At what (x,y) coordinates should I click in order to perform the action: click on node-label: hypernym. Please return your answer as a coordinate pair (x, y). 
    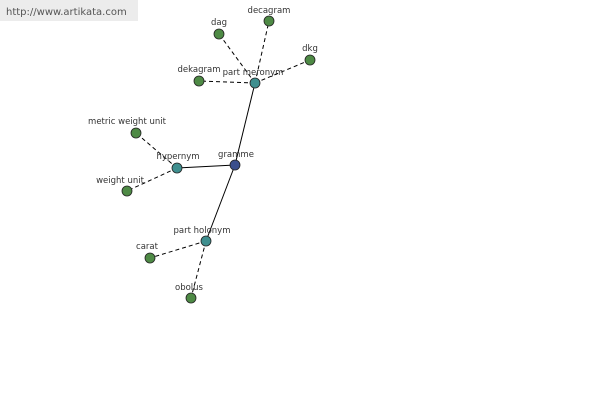
    Looking at the image, I should click on (177, 157).